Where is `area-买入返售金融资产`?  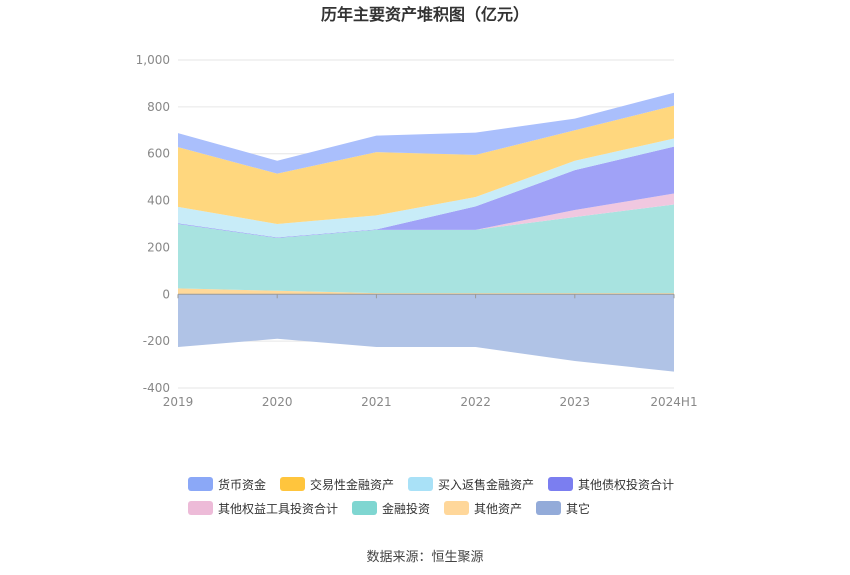
area-买入返售金融资产 is located at coordinates (426, 188).